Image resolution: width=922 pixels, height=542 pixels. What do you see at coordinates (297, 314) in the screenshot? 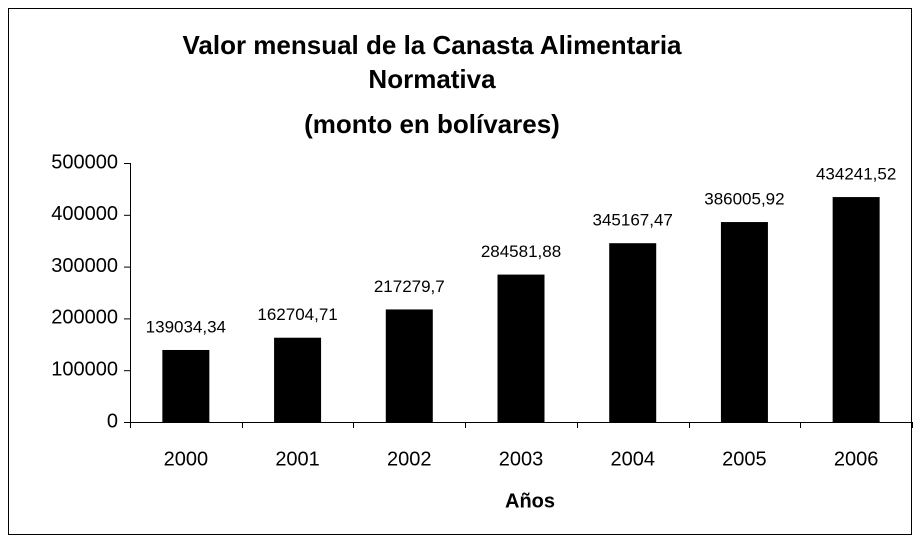
I see `value-label: 162704,71` at bounding box center [297, 314].